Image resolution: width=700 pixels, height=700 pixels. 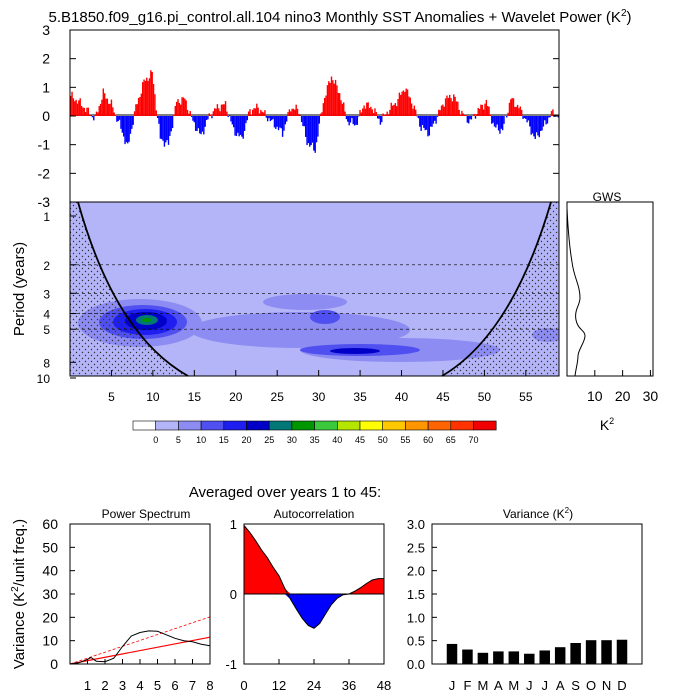 I want to click on gws-x-tick-label: 20, so click(x=623, y=396).